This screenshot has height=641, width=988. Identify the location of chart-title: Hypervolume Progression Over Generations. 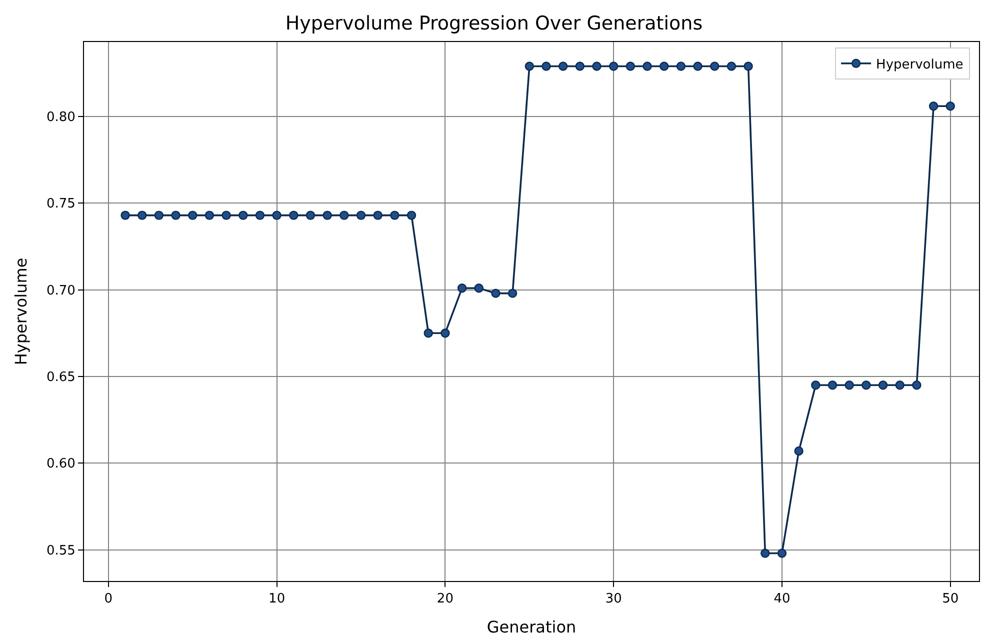
(494, 23).